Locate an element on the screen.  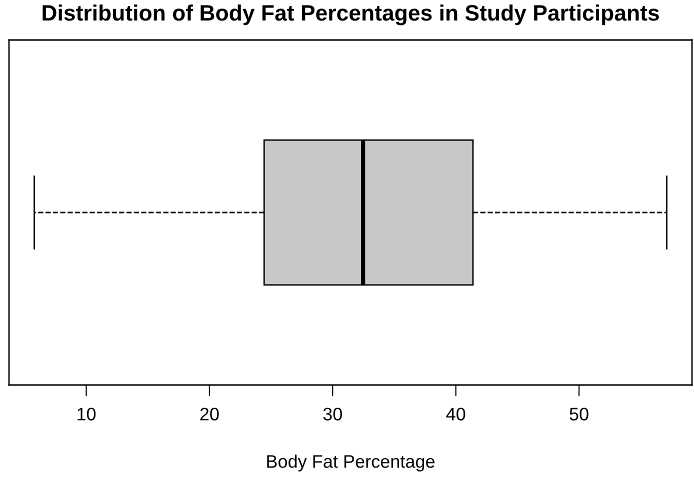
x-tick-label: 20 is located at coordinates (209, 414).